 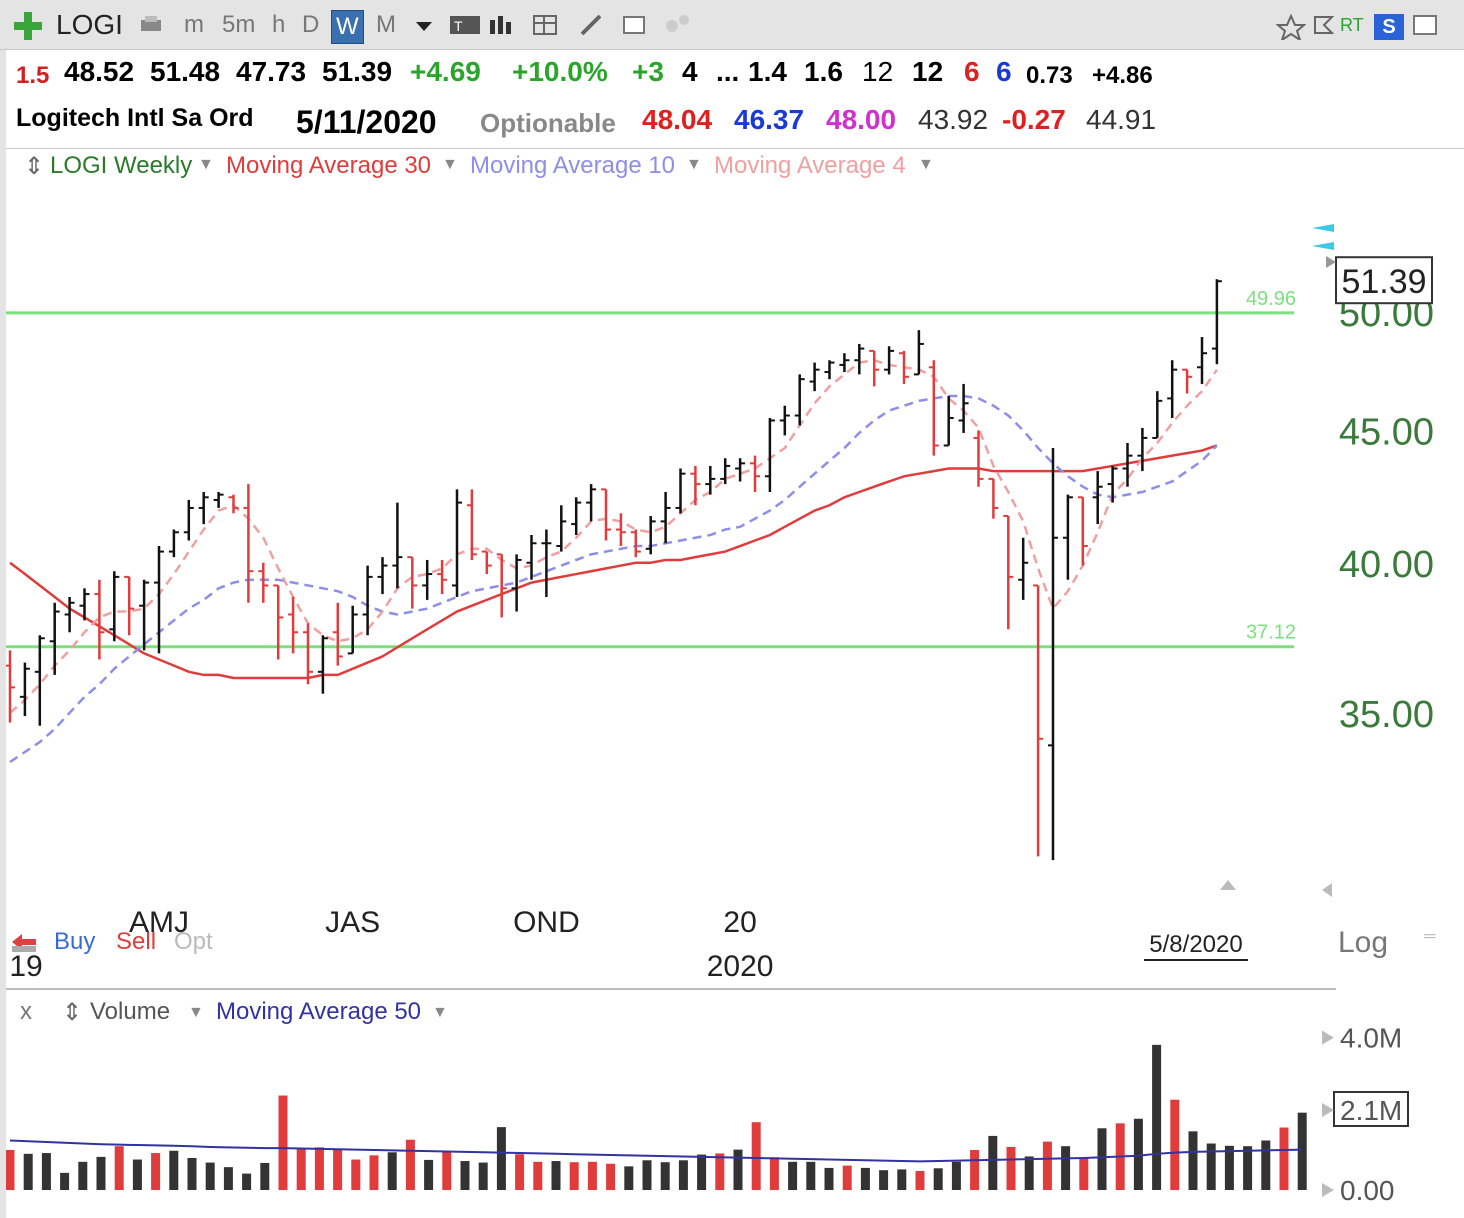 I want to click on ma30-label: Moving Average 30, so click(x=329, y=165).